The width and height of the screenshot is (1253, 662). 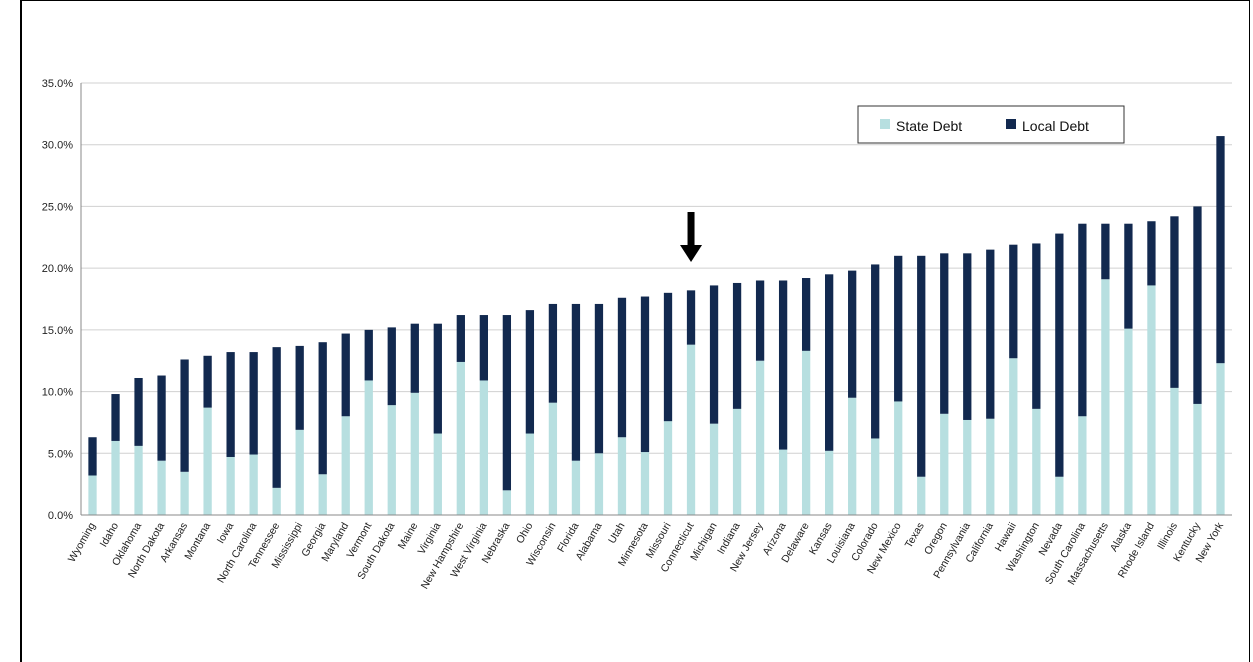 I want to click on bar-local-debt-texas, so click(x=921, y=366).